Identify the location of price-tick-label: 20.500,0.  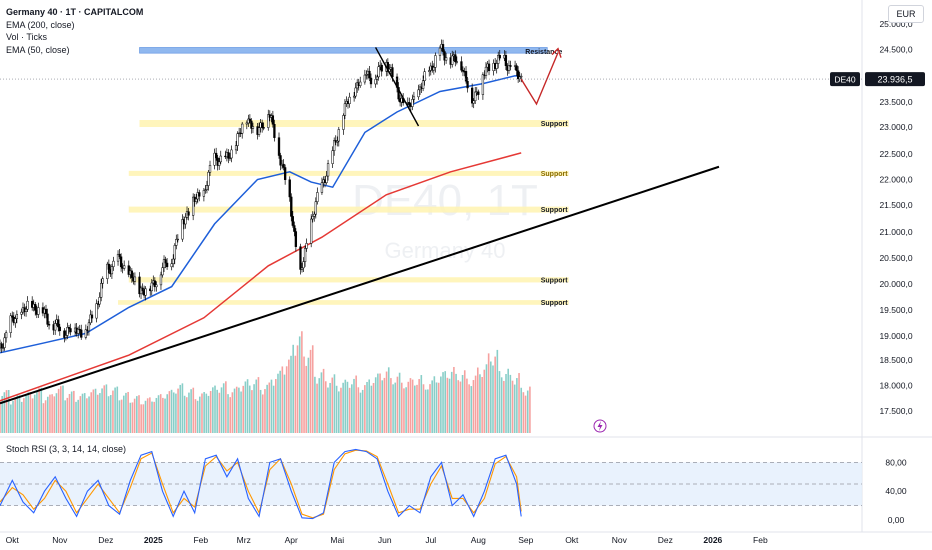
(895, 258).